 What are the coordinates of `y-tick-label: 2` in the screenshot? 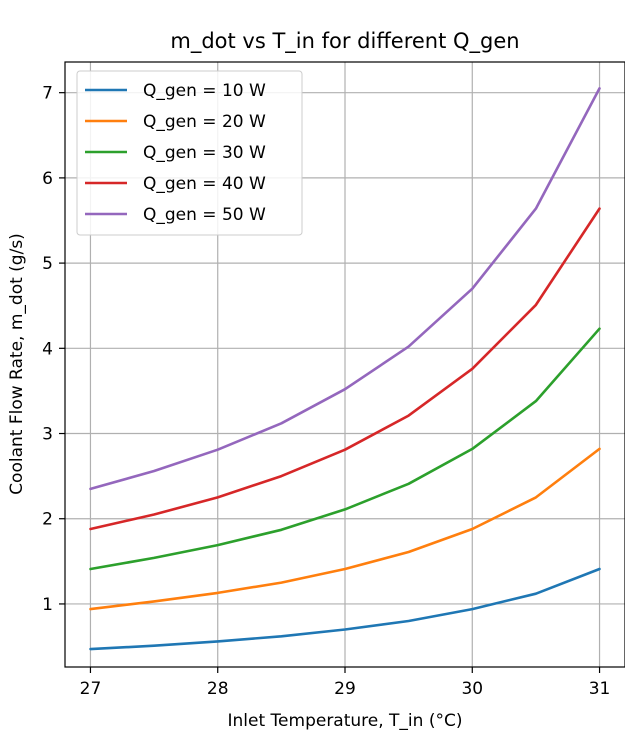 It's located at (47, 520).